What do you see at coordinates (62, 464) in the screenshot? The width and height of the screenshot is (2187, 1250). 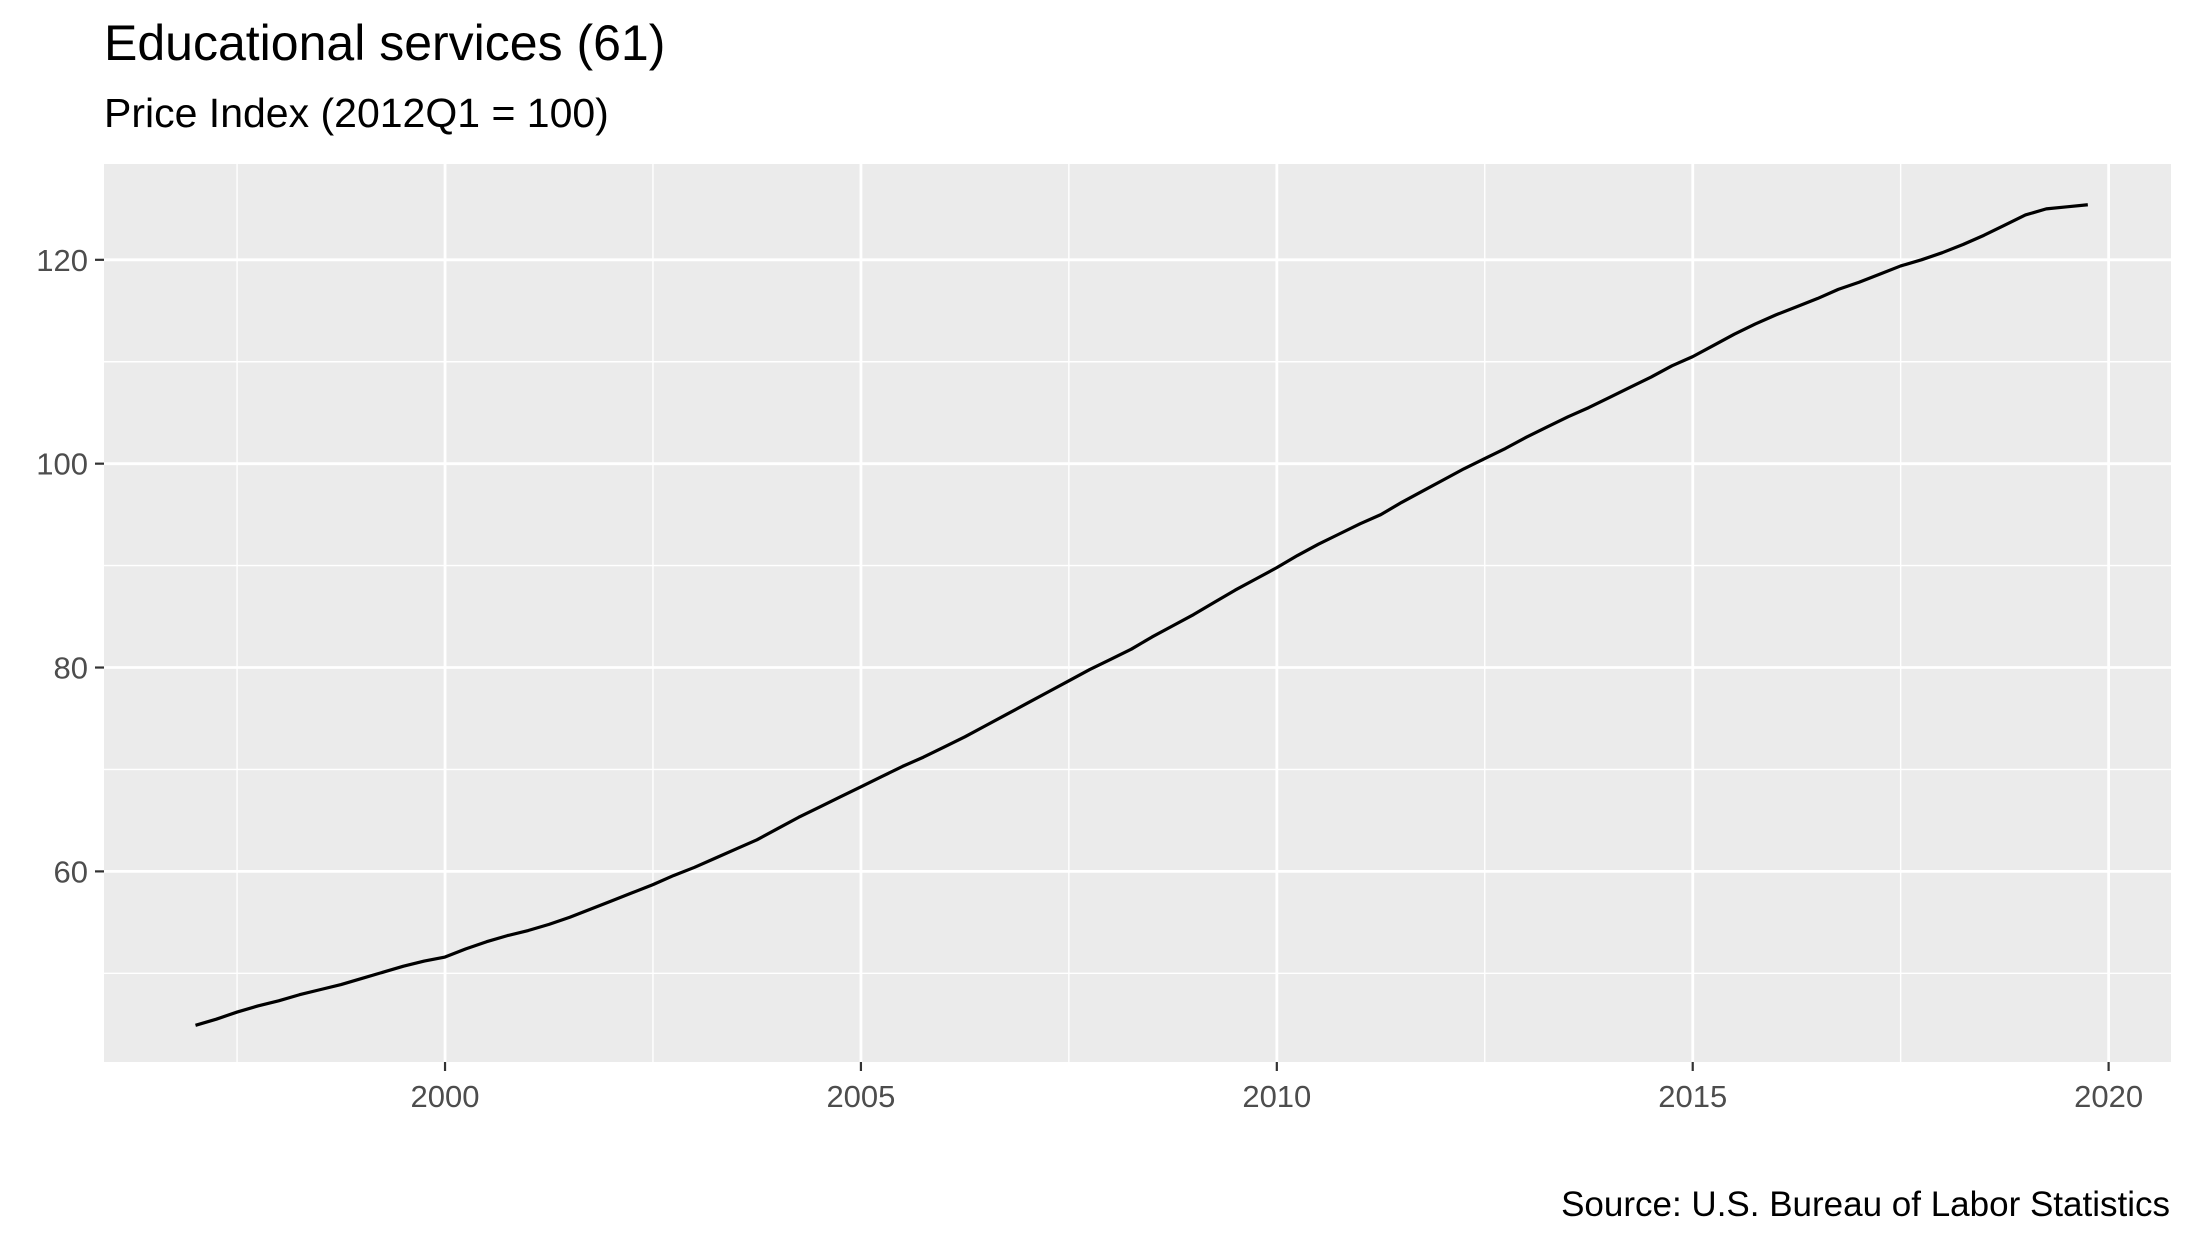 I see `y-tick-label: 100` at bounding box center [62, 464].